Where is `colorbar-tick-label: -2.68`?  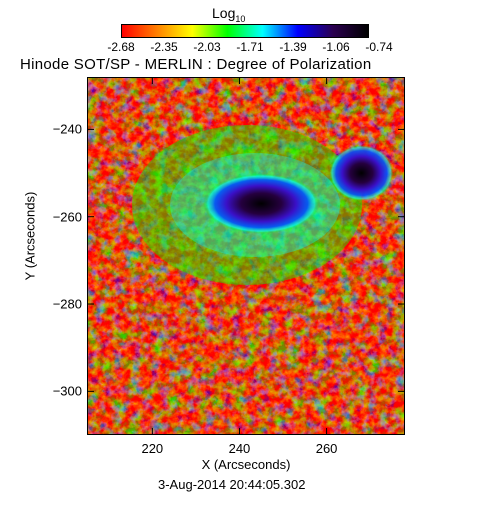
colorbar-tick-label: -2.68 is located at coordinates (121, 47).